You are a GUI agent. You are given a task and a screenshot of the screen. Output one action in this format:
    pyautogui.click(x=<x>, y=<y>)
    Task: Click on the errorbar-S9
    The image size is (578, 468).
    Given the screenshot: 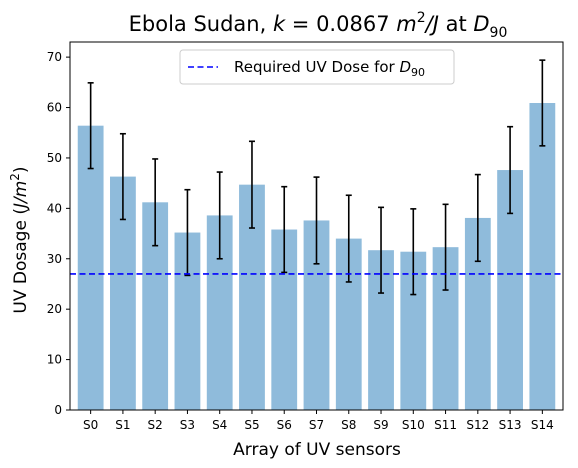 What is the action you would take?
    pyautogui.click(x=381, y=250)
    